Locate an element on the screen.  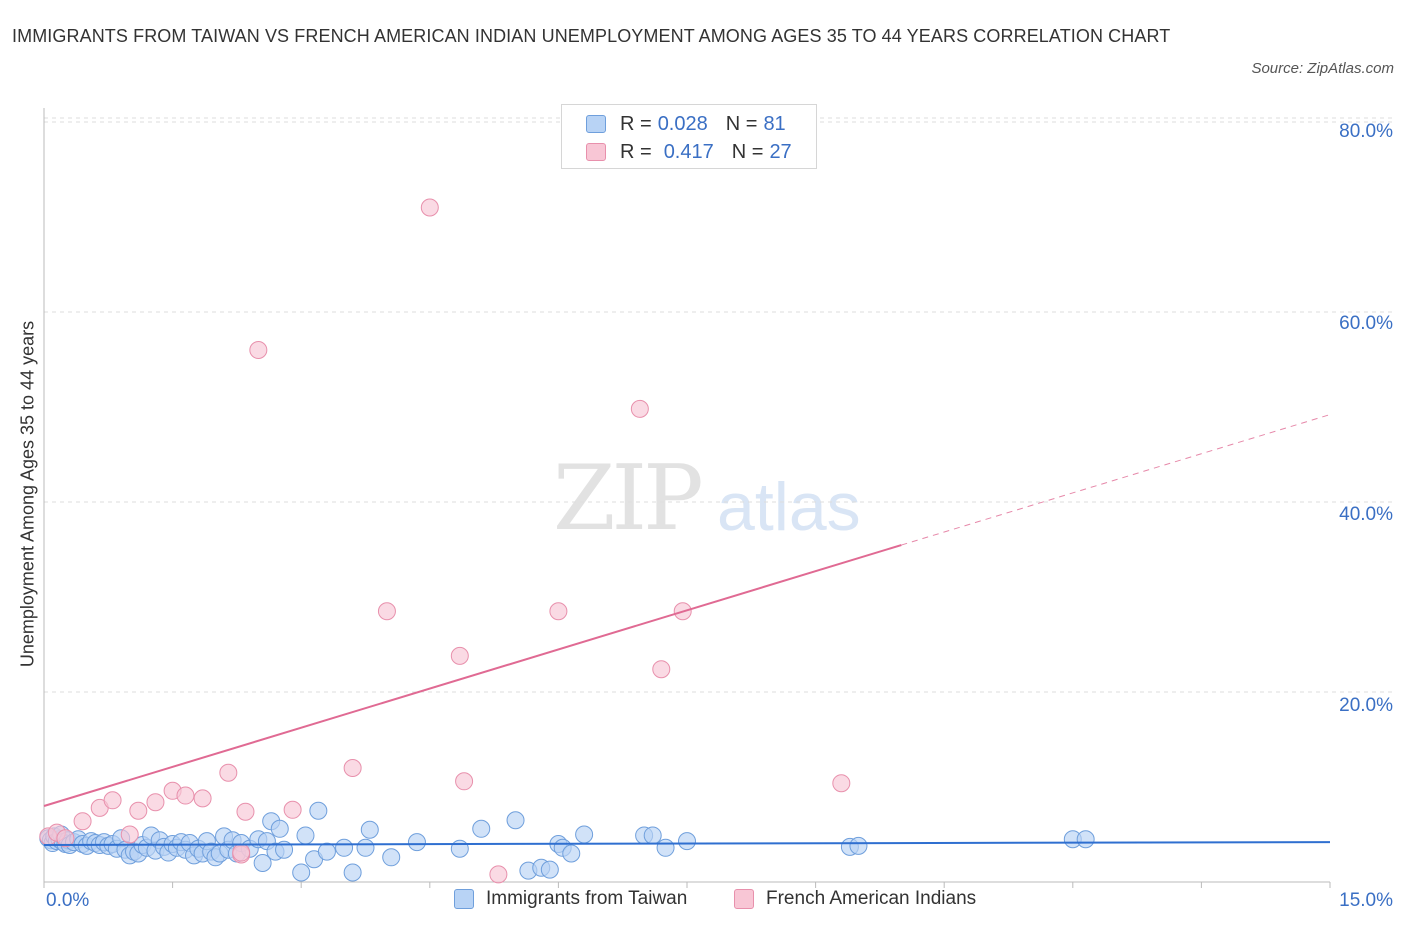
legend-n-value-french-american-indians: 27 is located at coordinates (780, 151).